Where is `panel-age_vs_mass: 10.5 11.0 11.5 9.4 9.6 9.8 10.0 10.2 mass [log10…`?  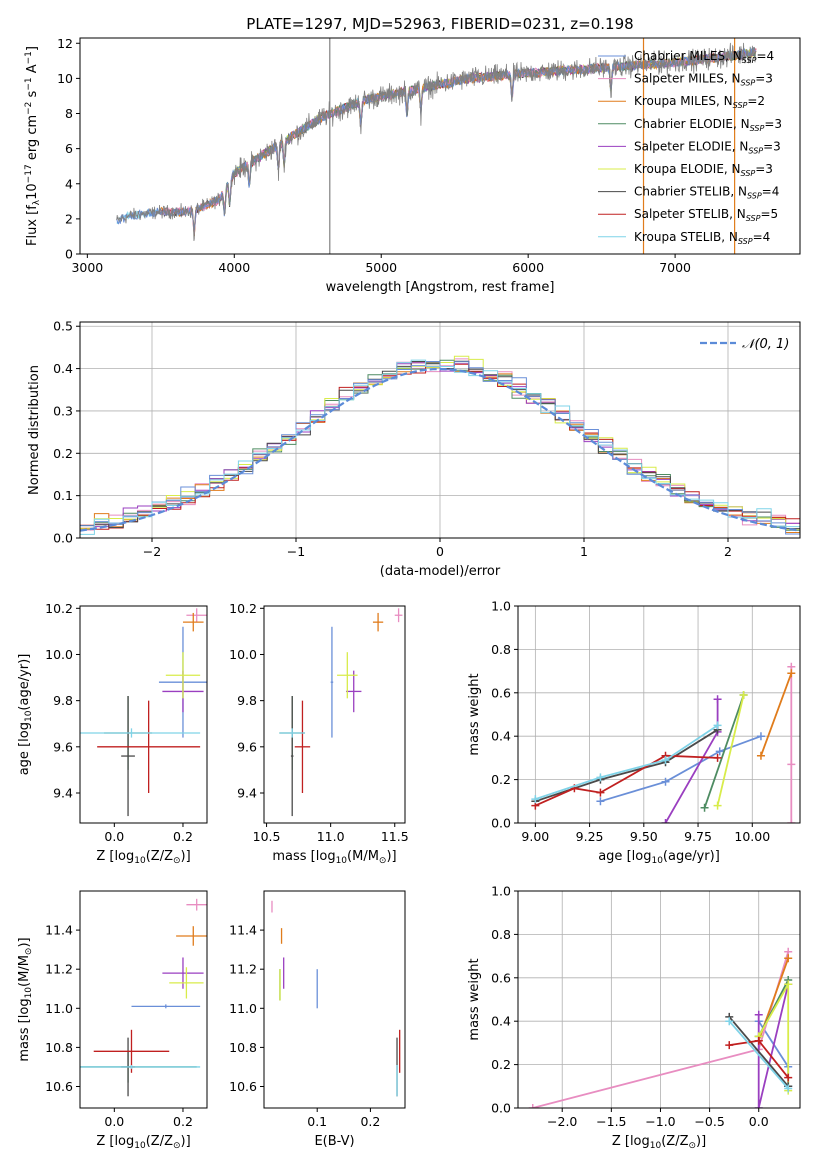 panel-age_vs_mass: 10.5 11.0 11.5 9.4 9.6 9.8 10.0 10.2 mass [log10… is located at coordinates (319, 733).